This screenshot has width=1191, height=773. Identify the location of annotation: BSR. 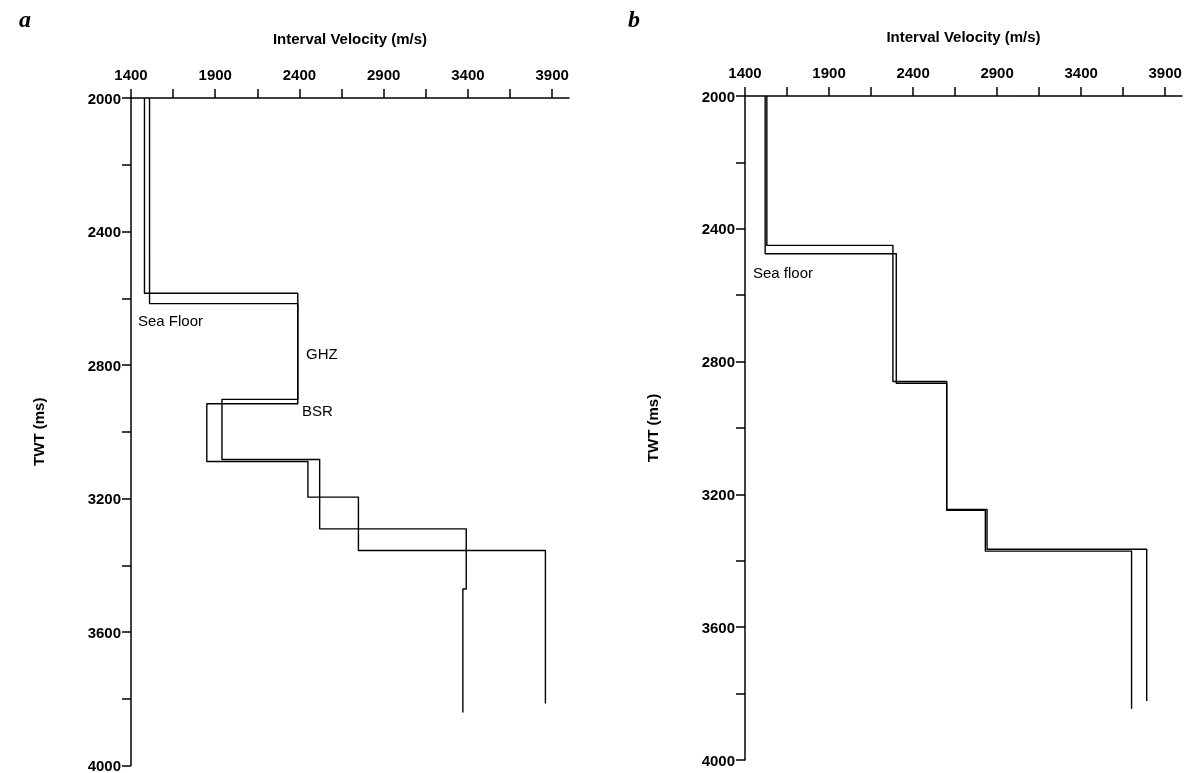
(318, 410).